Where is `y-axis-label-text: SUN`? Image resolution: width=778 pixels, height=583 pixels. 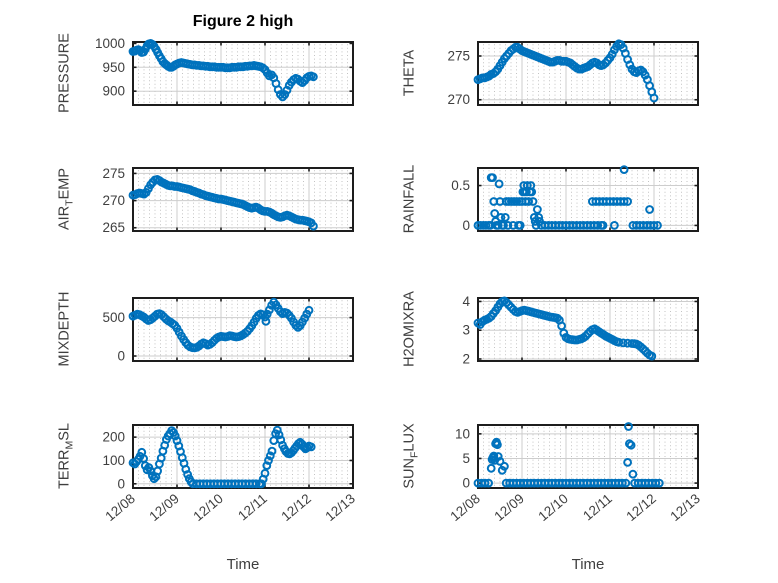 y-axis-label-text: SUN is located at coordinates (409, 473).